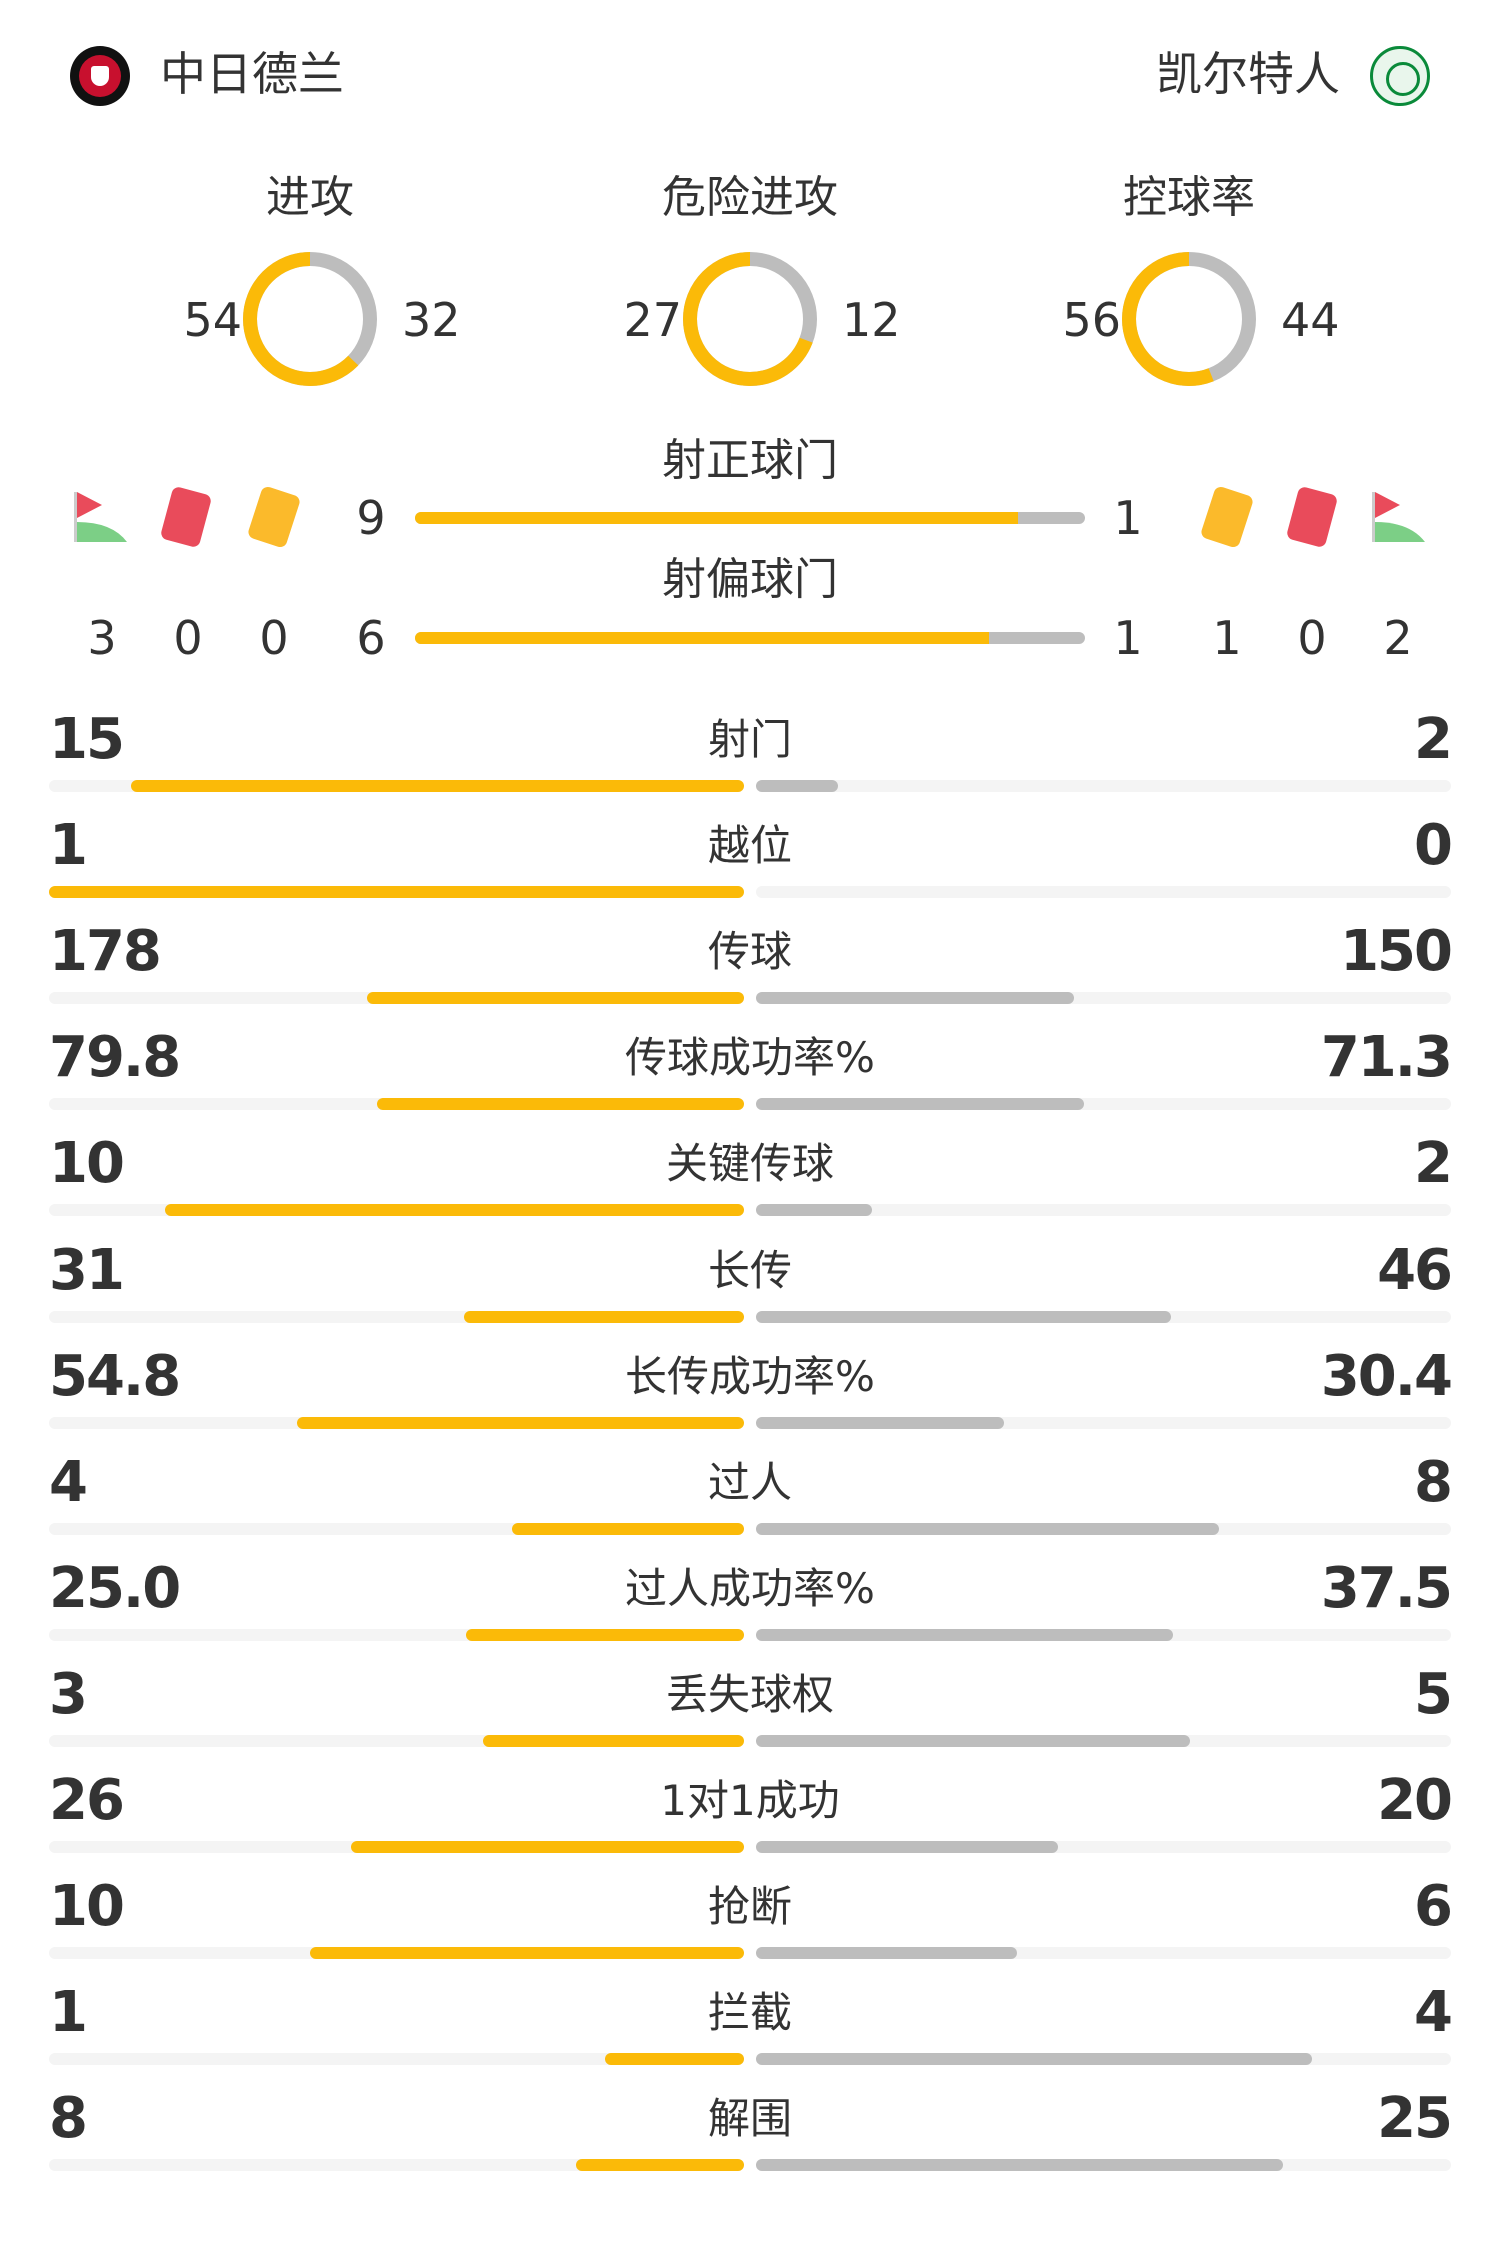 This screenshot has width=1500, height=2244. What do you see at coordinates (1312, 638) in the screenshot?
I see `away-red-cards: 0` at bounding box center [1312, 638].